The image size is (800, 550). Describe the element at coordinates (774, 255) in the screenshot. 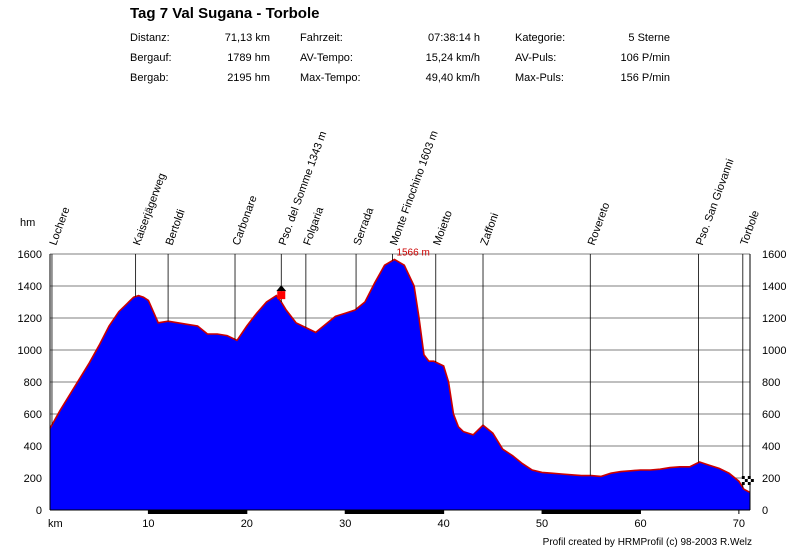

I see `y-tick-label-right: 1600` at that location.